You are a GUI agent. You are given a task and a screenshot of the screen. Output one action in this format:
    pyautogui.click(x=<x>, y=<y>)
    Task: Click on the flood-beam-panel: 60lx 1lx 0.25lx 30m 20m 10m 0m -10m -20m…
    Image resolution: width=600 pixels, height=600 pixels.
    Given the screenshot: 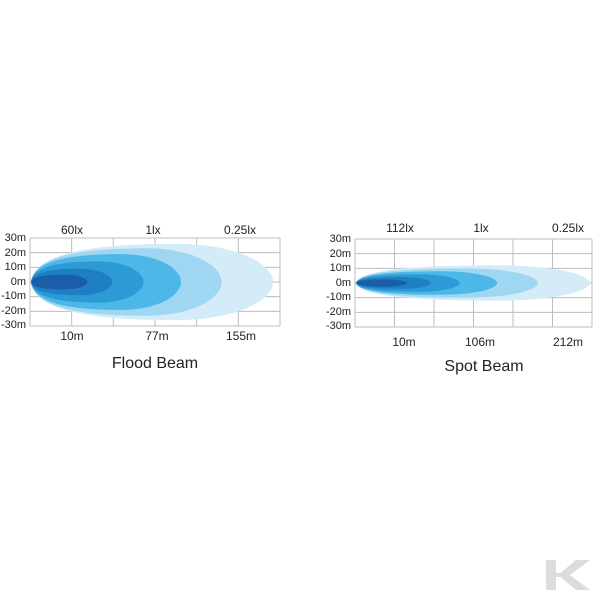 What is the action you would take?
    pyautogui.click(x=140, y=297)
    